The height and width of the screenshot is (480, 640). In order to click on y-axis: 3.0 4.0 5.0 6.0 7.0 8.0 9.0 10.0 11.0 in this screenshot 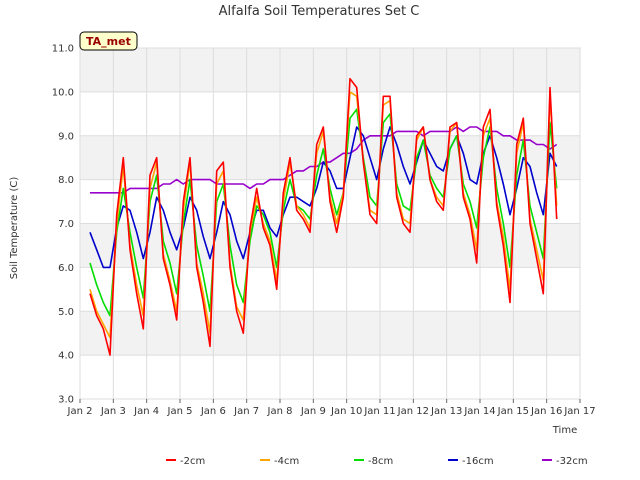, I will do `click(63, 225)`.